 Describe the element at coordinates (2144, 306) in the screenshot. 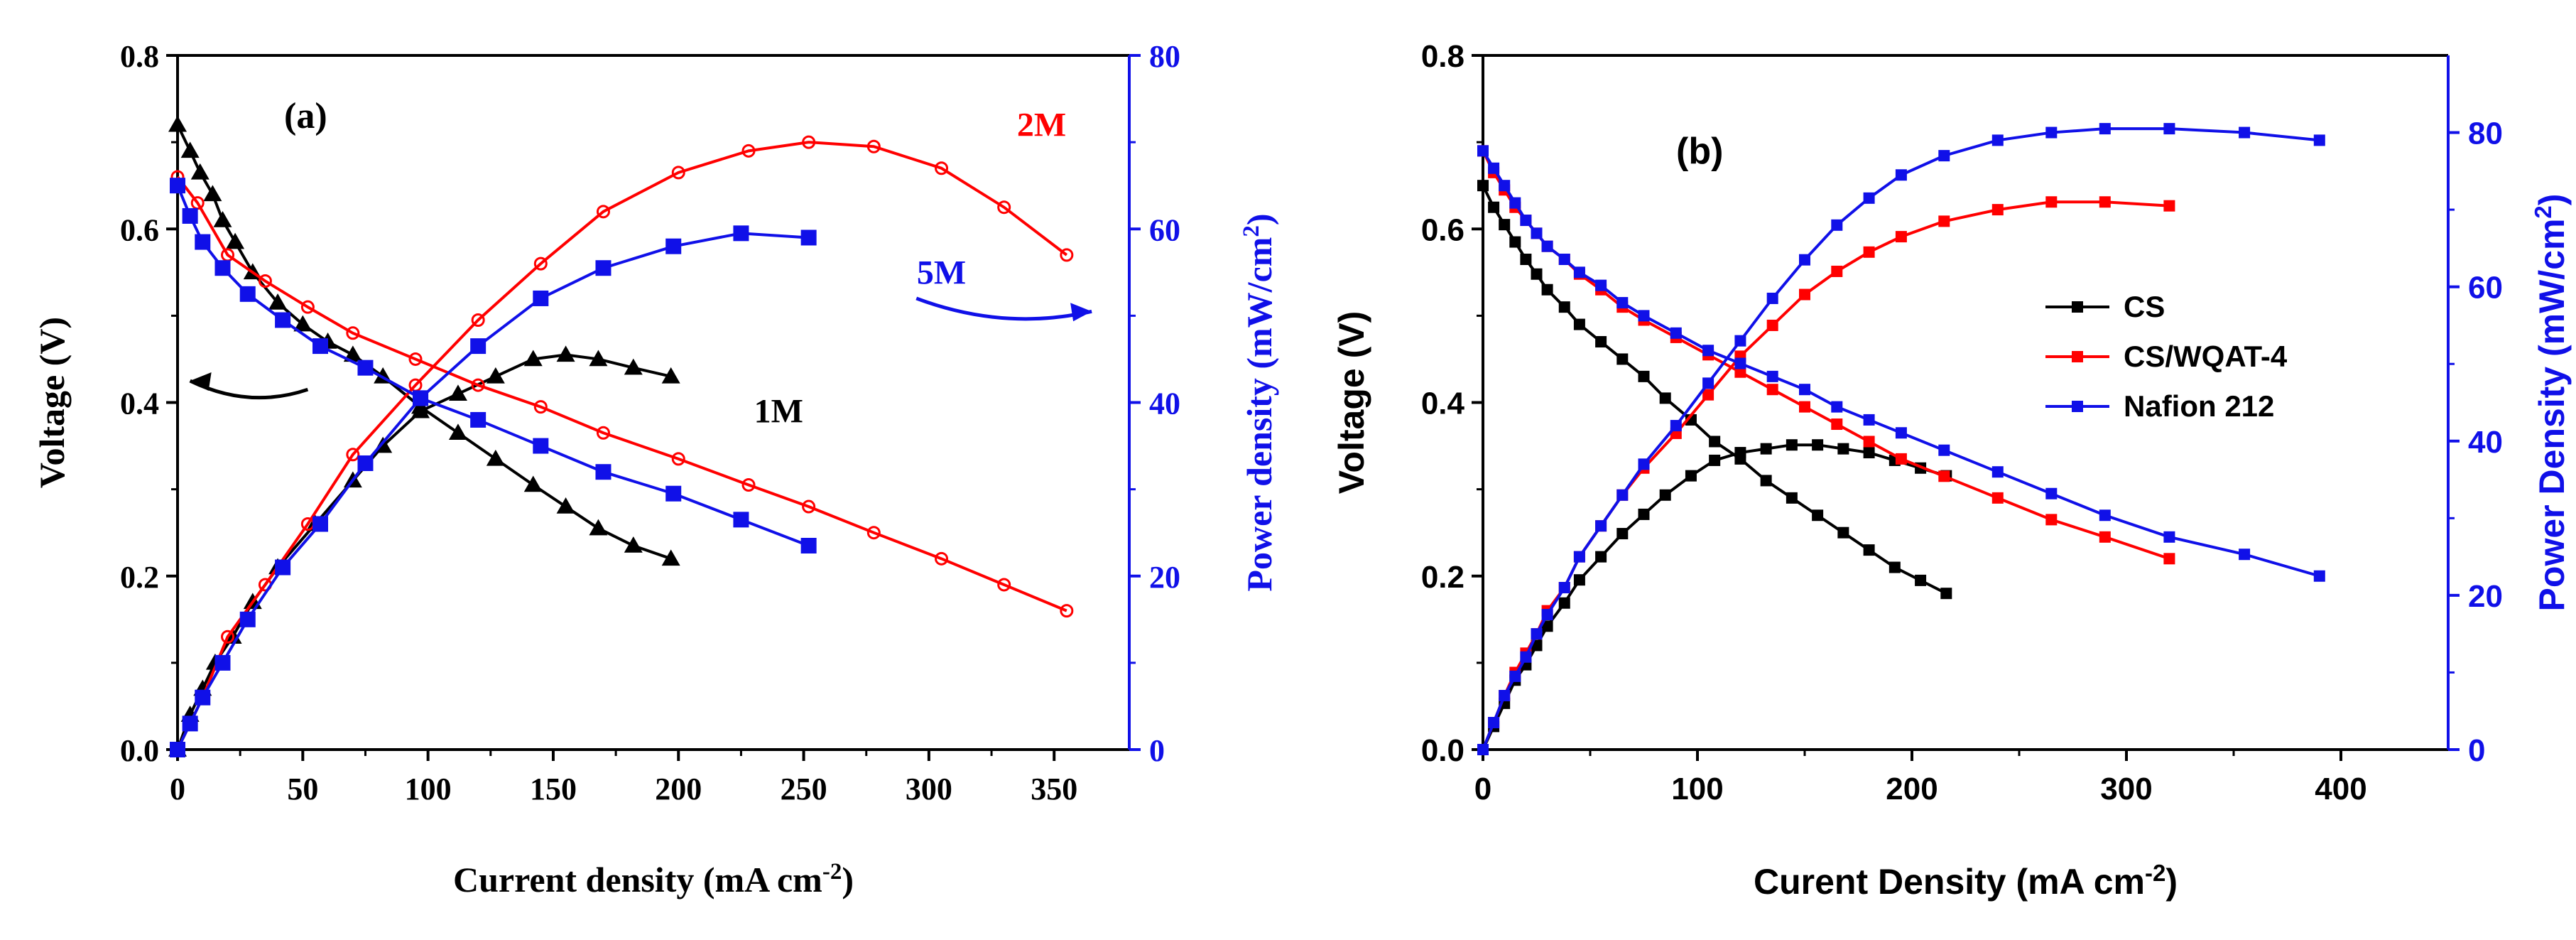

I see `legend-entry: CS` at that location.